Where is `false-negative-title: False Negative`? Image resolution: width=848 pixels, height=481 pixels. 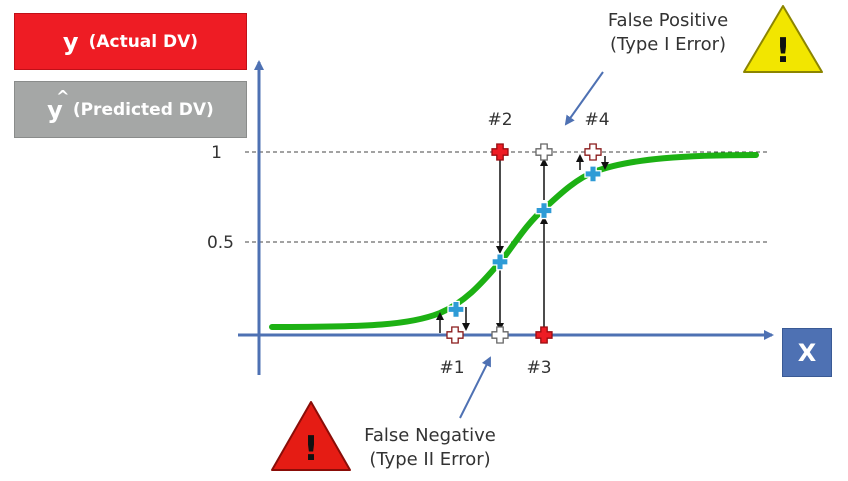 false-negative-title: False Negative is located at coordinates (430, 435).